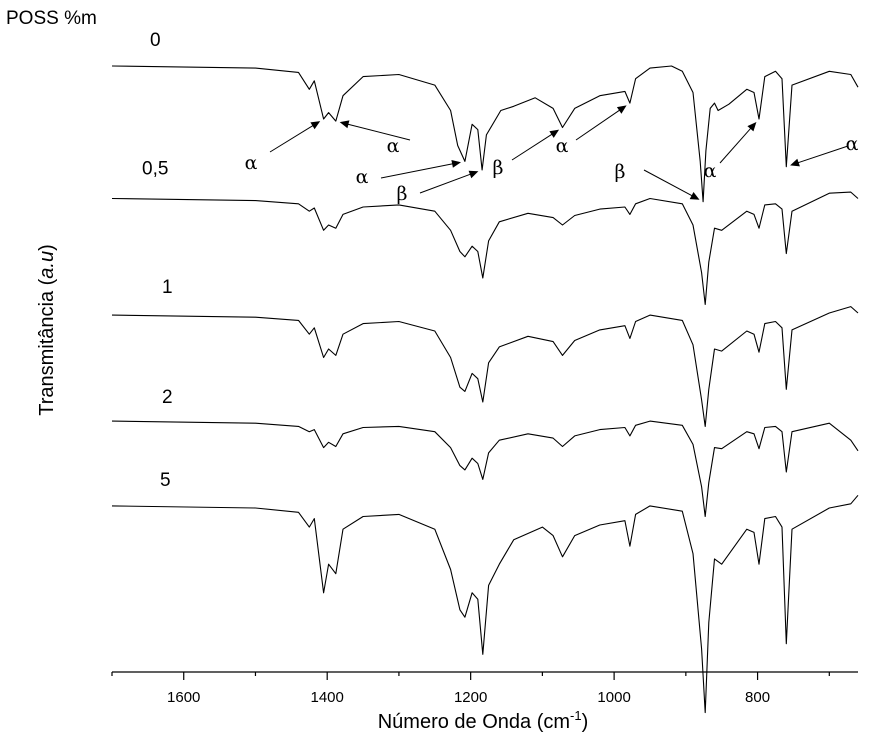  What do you see at coordinates (576, 715) in the screenshot?
I see `x-axis-title-sup: -1` at bounding box center [576, 715].